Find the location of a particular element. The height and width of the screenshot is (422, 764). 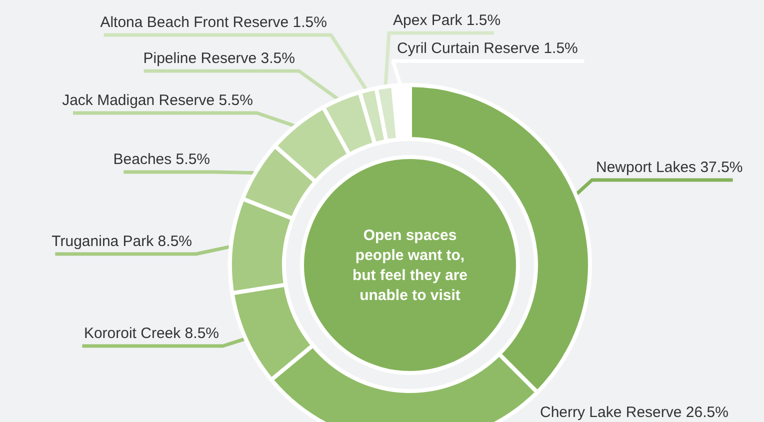

slice-label: Beaches 5.5% is located at coordinates (161, 159).